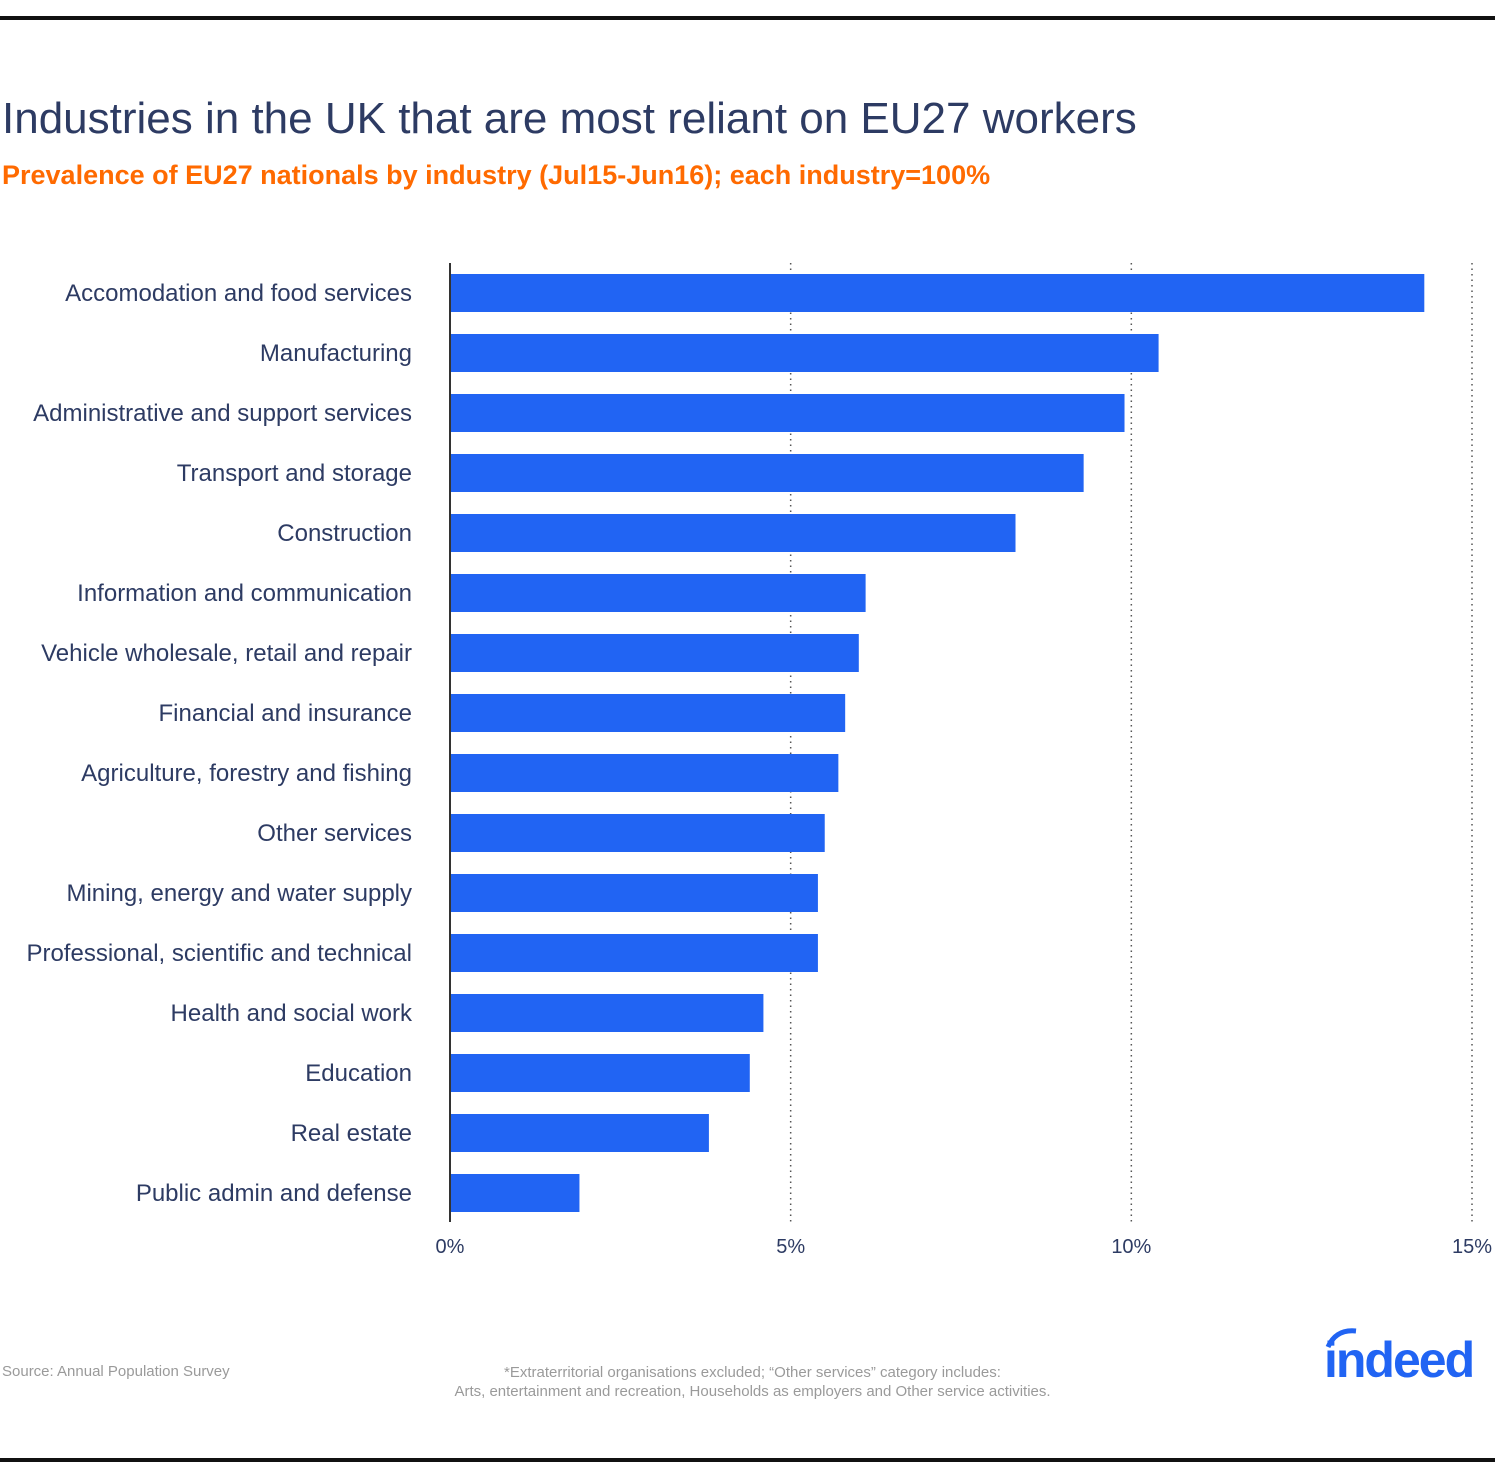 This screenshot has width=1495, height=1479. What do you see at coordinates (351, 1133) in the screenshot?
I see `category-label: Real estate` at bounding box center [351, 1133].